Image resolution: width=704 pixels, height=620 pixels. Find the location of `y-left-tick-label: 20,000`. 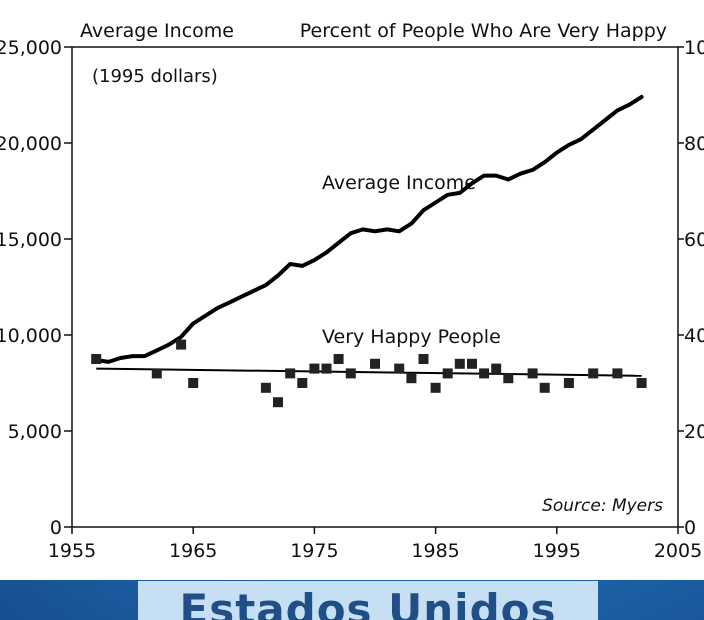

y-left-tick-label: 20,000 is located at coordinates (31, 144).